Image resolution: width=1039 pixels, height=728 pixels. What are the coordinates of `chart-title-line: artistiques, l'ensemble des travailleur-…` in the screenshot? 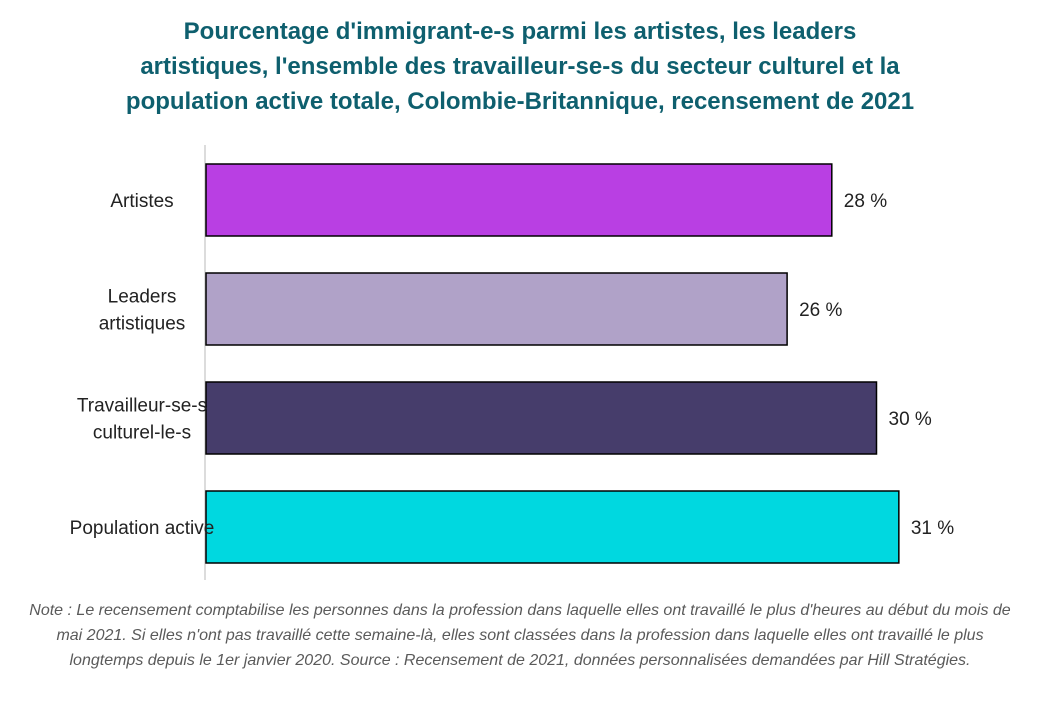 It's located at (520, 66).